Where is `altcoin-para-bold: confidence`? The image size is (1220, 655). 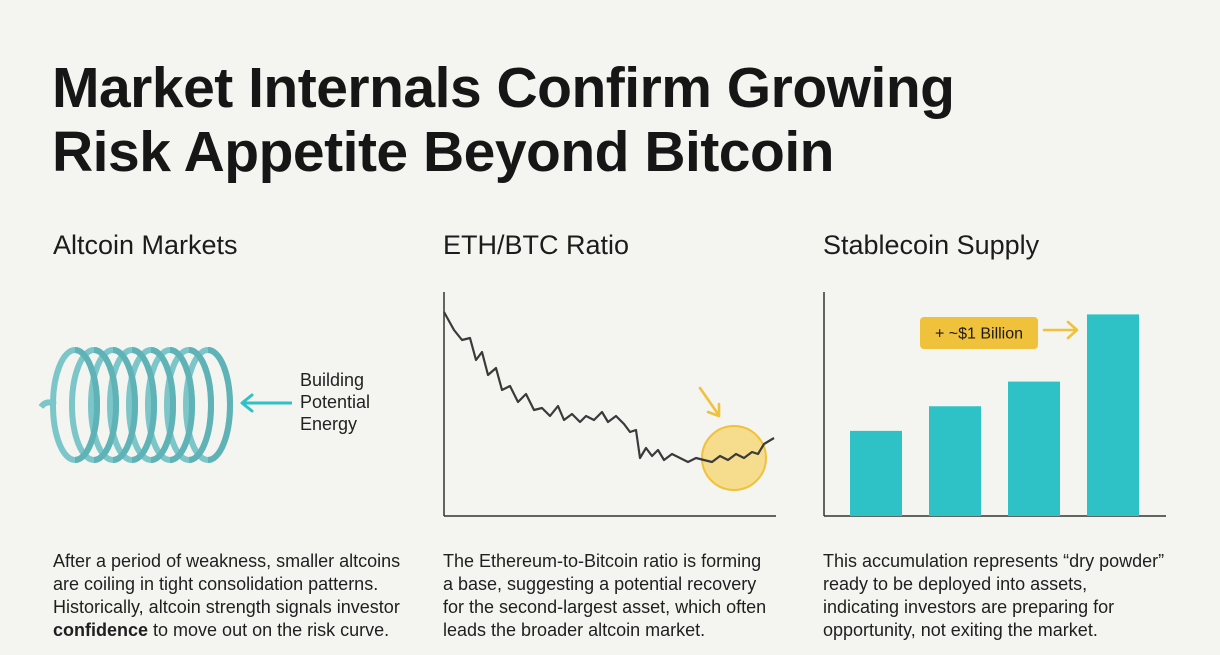 altcoin-para-bold: confidence is located at coordinates (101, 630).